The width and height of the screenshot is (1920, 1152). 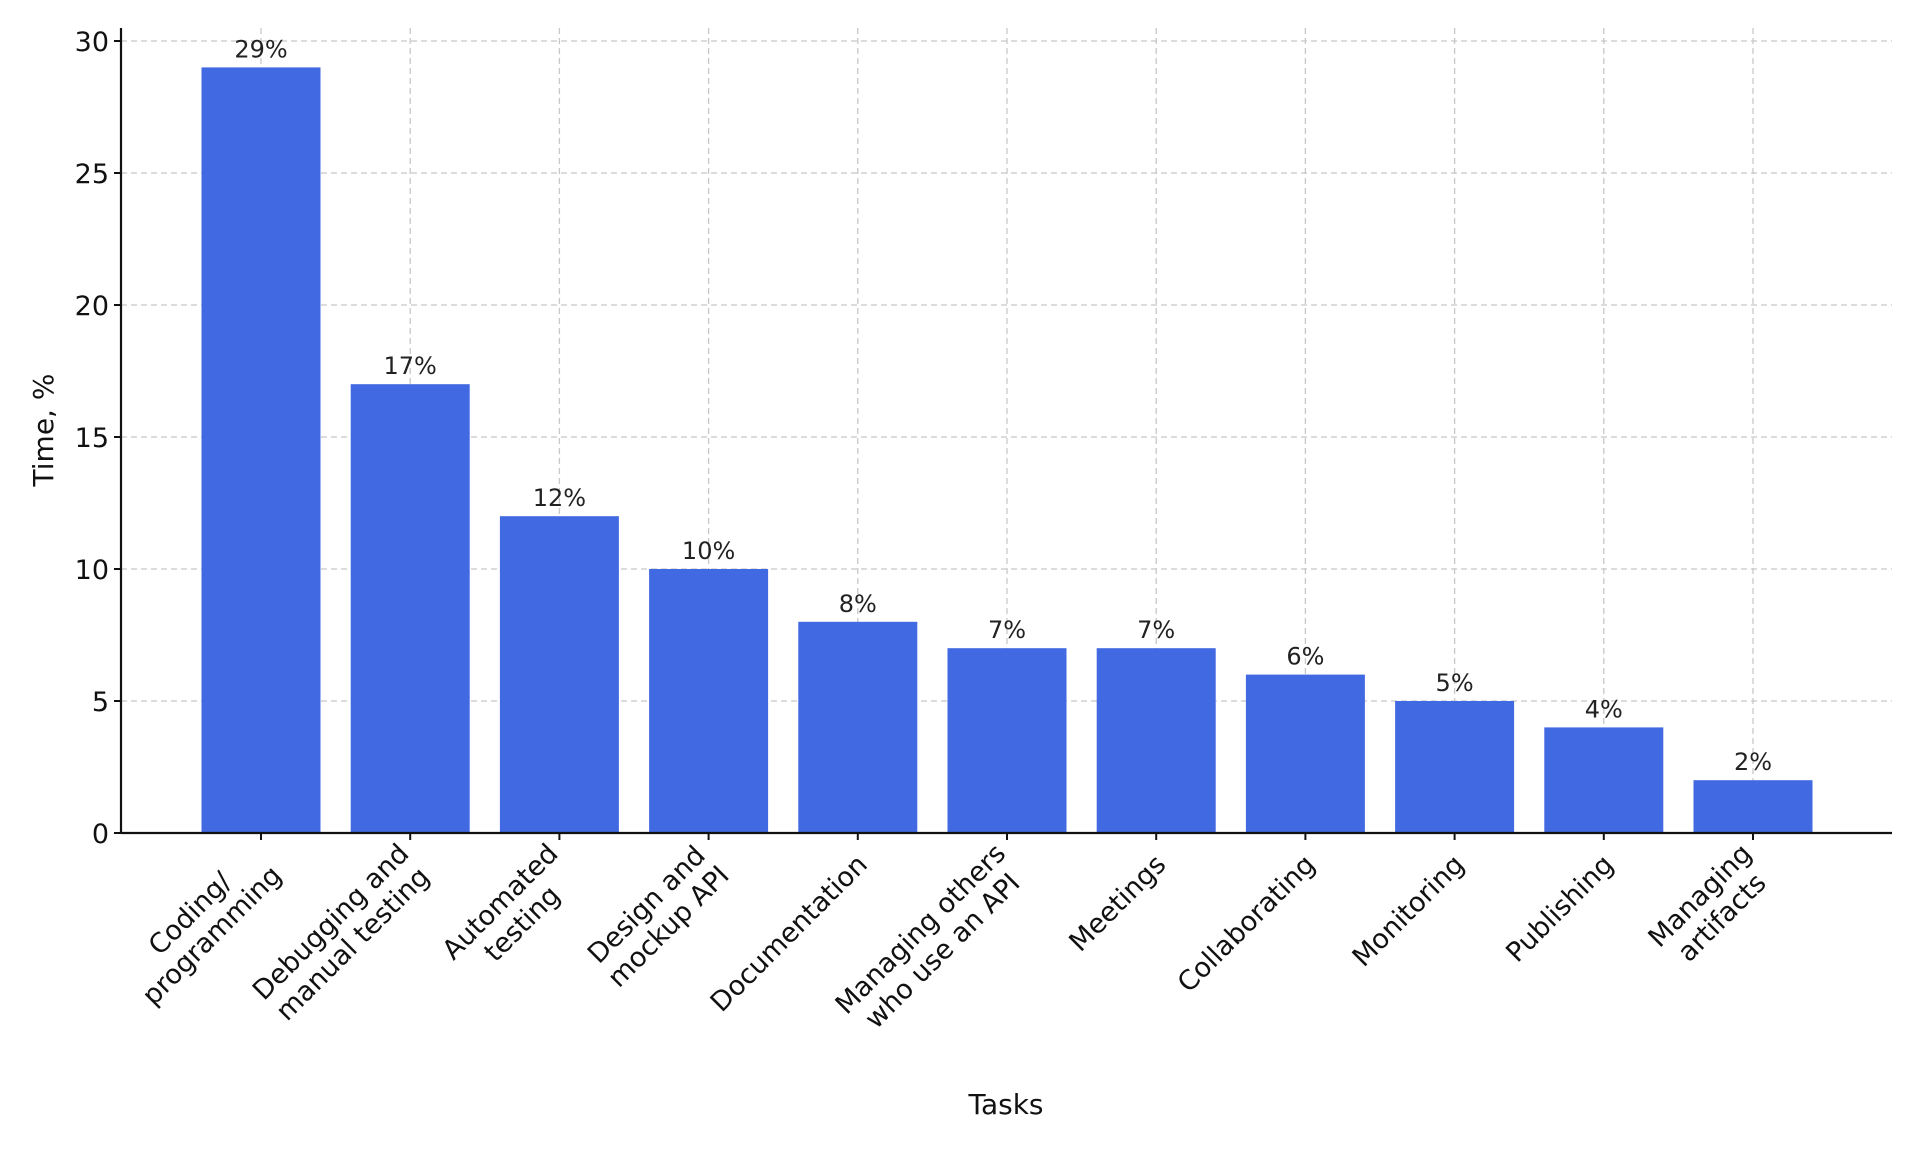 What do you see at coordinates (708, 551) in the screenshot?
I see `data-label: 10%` at bounding box center [708, 551].